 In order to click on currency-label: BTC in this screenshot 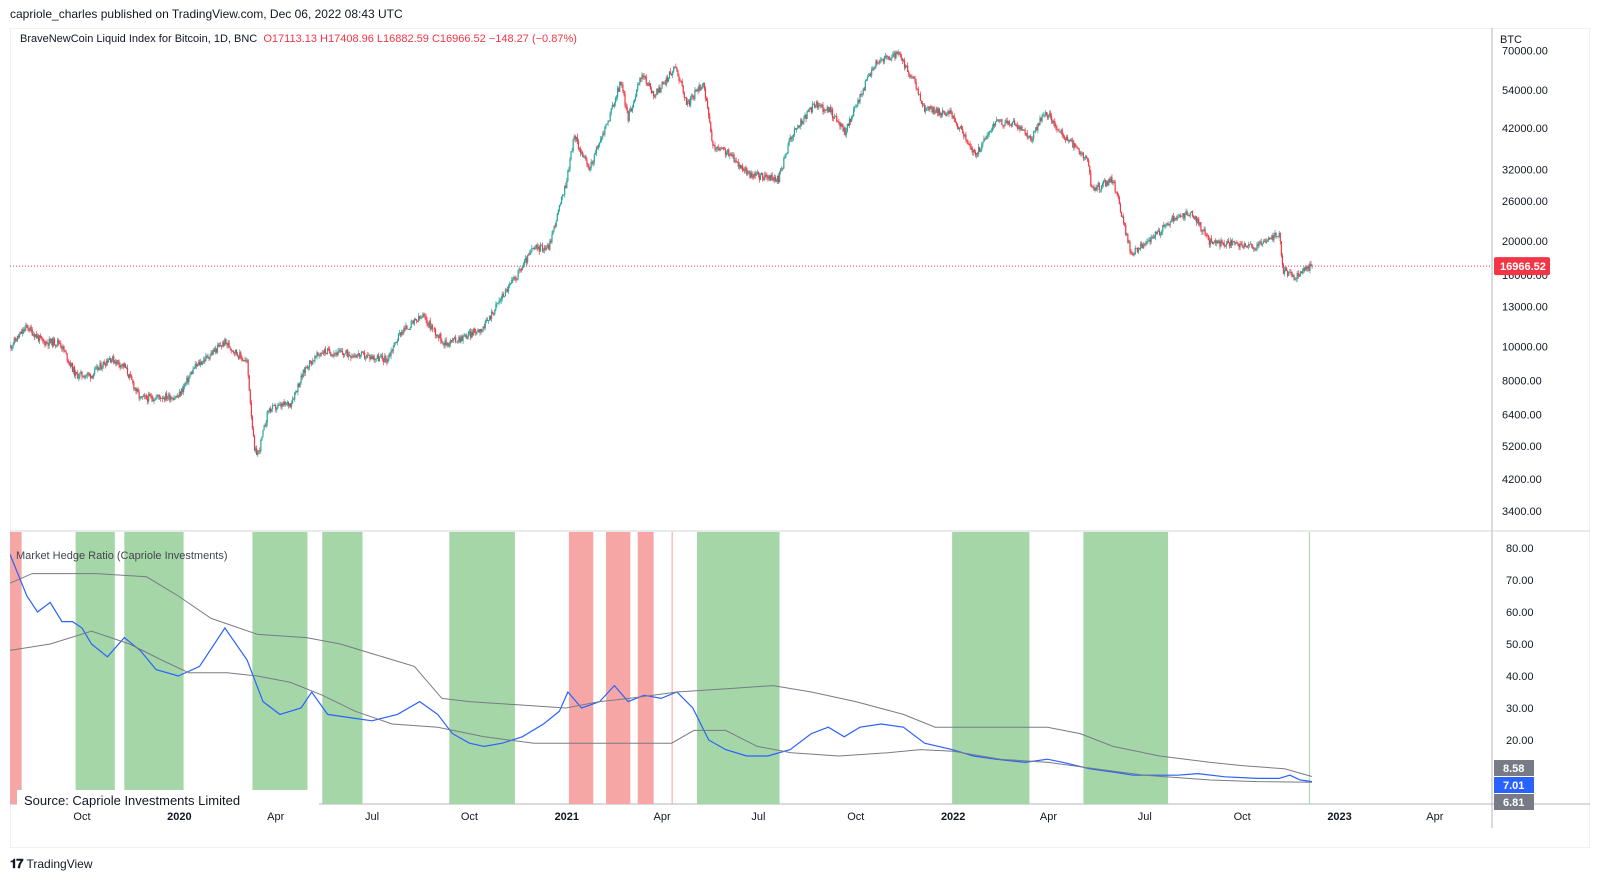, I will do `click(1511, 40)`.